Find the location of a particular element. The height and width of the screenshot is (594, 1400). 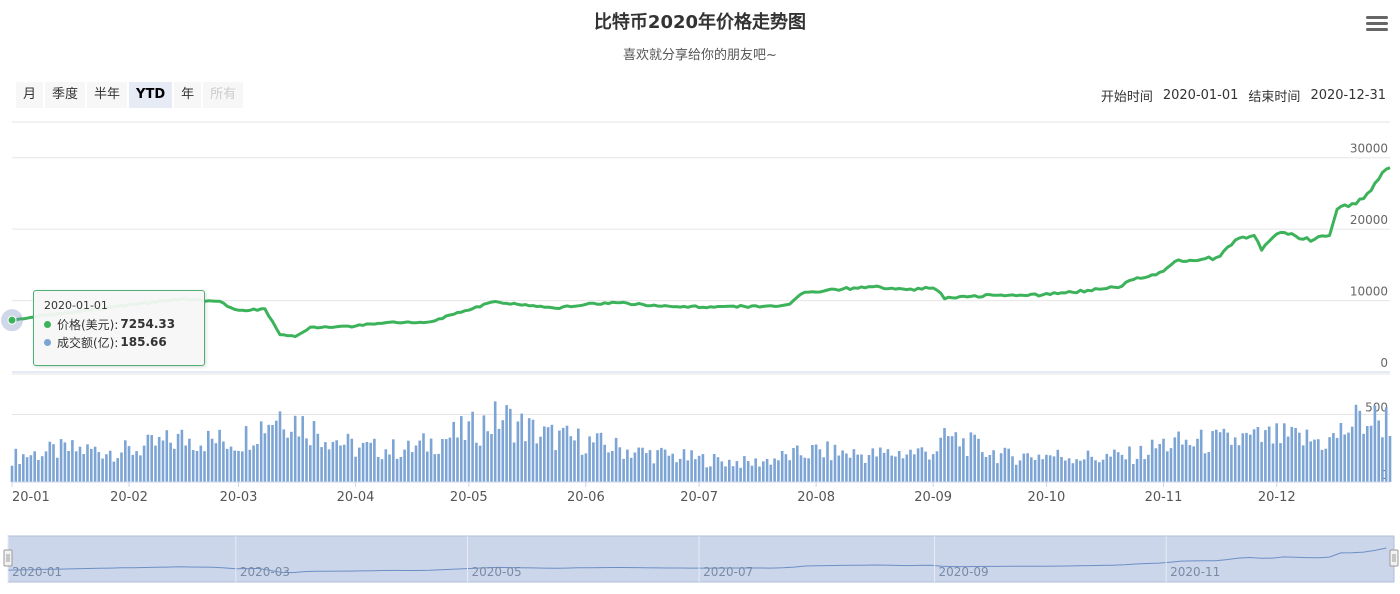

end-date-input: 2020-12-31 is located at coordinates (1348, 95).